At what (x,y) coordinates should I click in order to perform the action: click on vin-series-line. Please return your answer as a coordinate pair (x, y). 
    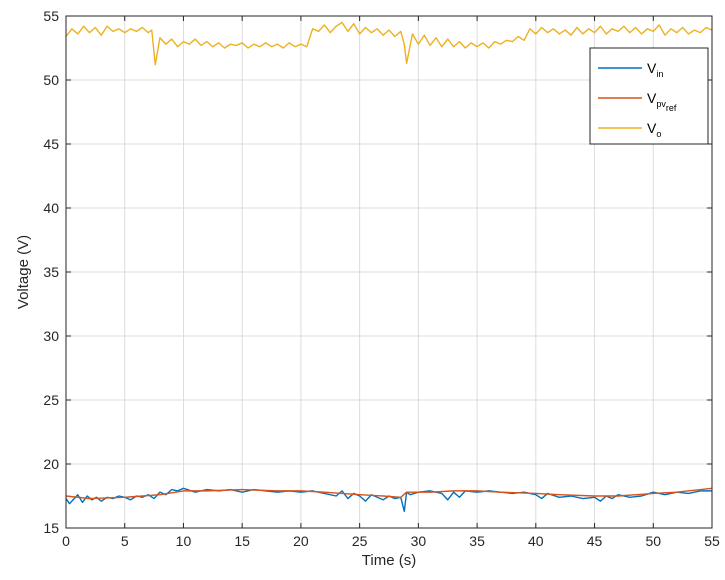
    Looking at the image, I should click on (388, 500).